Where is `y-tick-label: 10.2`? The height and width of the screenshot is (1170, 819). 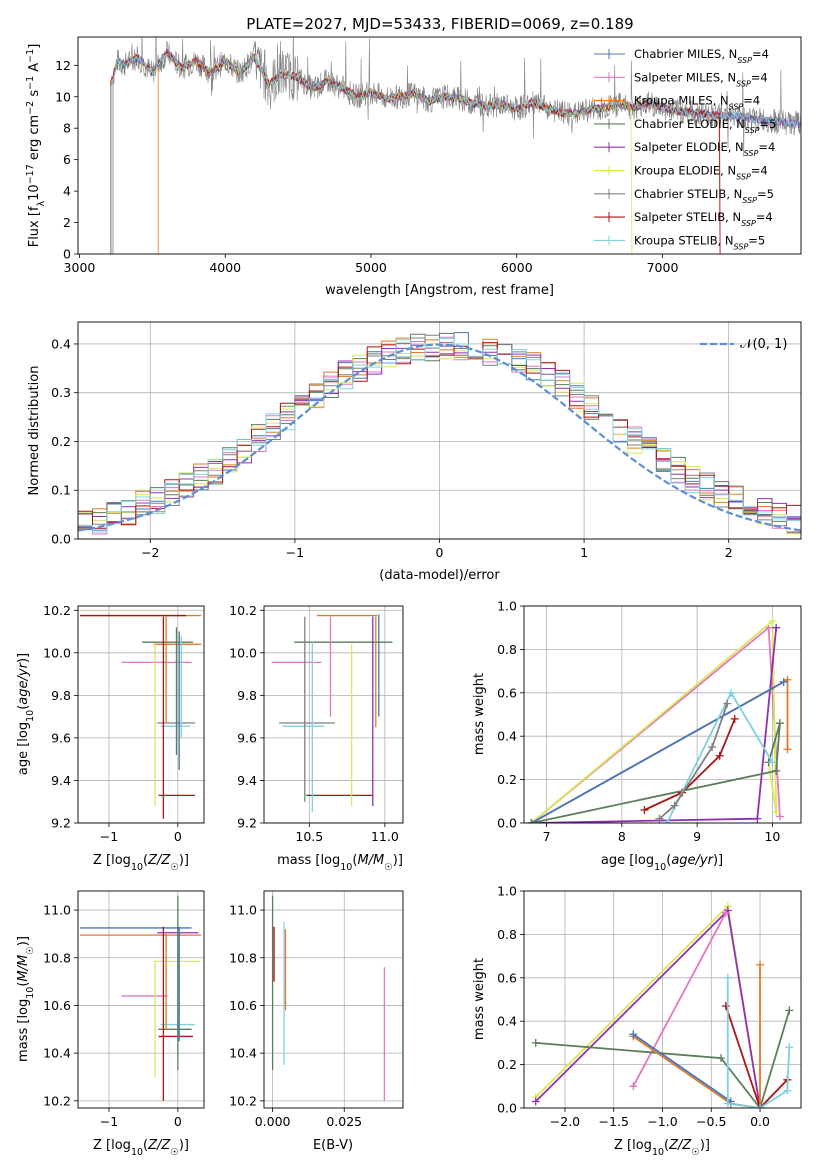
y-tick-label: 10.2 is located at coordinates (243, 610).